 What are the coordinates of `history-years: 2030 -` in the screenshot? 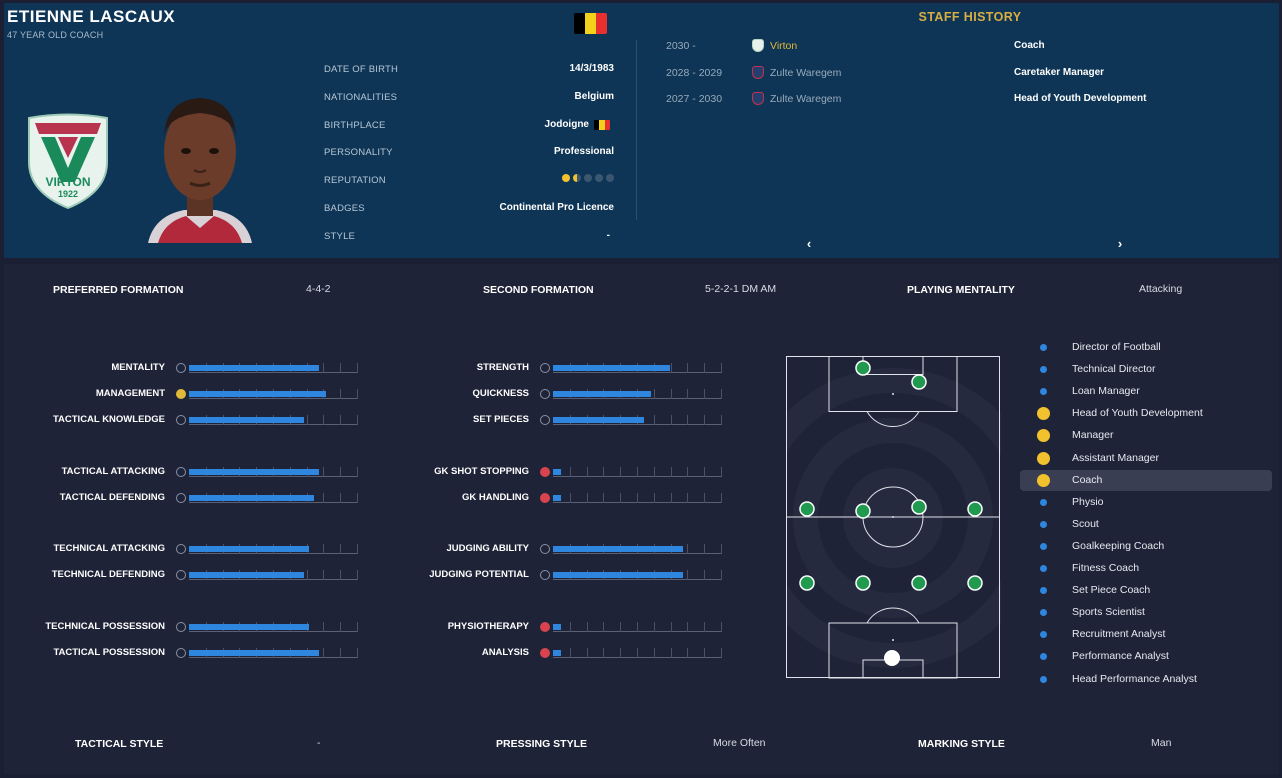 It's located at (681, 46).